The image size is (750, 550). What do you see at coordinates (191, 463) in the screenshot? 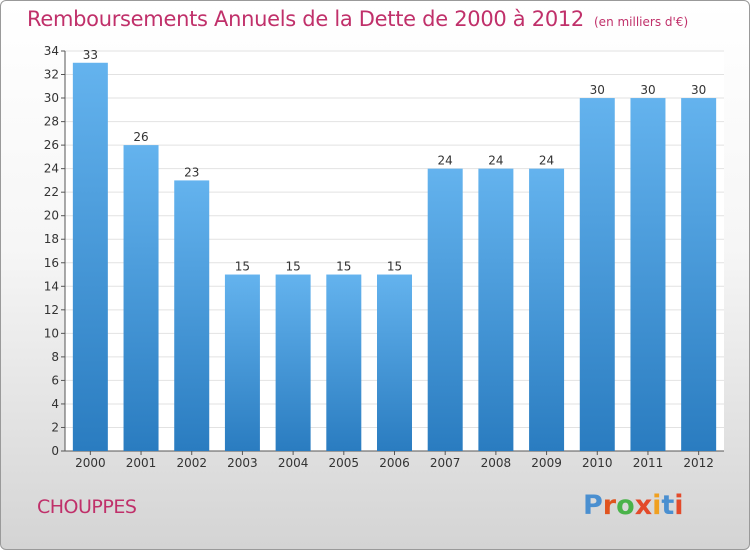
I see `x-tick-label: 2002` at bounding box center [191, 463].